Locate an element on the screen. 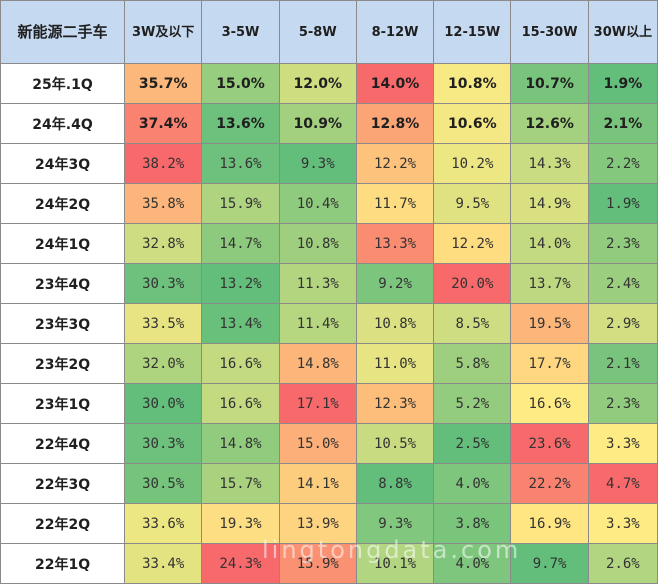  heatmap-cell: 37.4% is located at coordinates (163, 123).